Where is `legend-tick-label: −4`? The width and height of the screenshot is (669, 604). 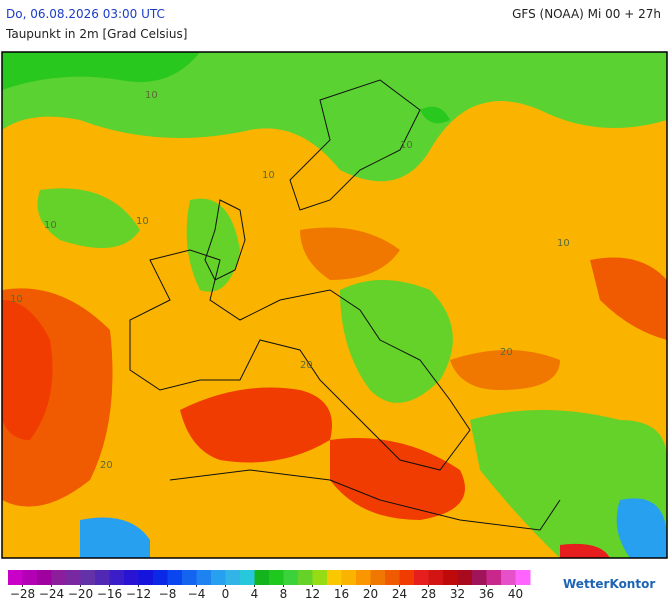 legend-tick-label: −4 is located at coordinates (197, 593).